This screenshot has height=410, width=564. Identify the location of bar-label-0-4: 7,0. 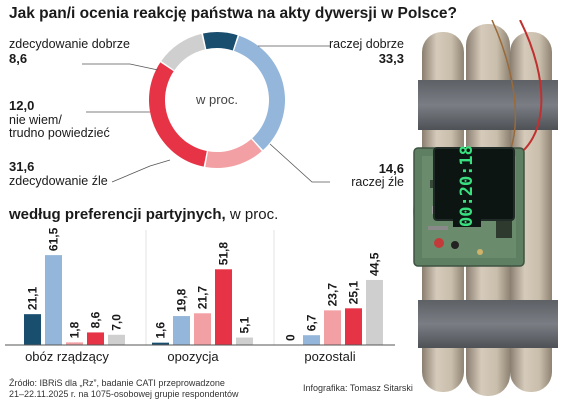
(117, 322).